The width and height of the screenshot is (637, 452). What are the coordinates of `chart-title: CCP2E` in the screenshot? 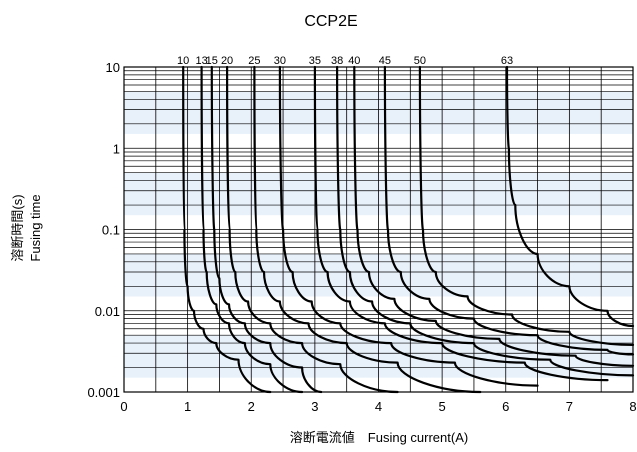 It's located at (330, 21).